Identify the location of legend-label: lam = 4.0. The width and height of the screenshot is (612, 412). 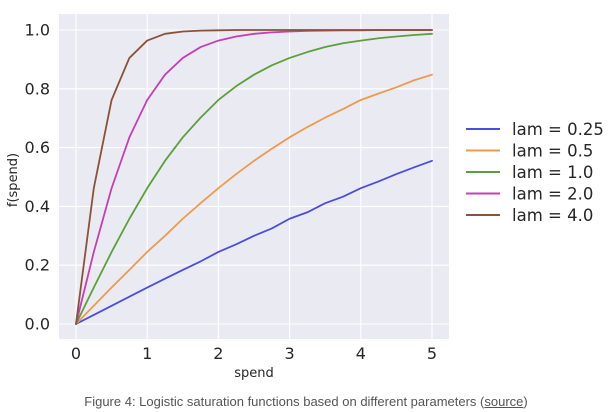
(552, 215).